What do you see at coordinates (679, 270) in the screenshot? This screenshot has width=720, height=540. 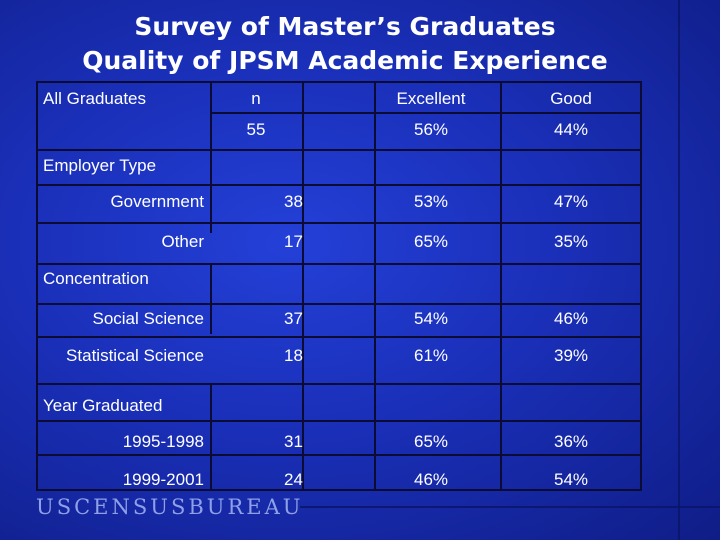 I see `decorative-vertical-line` at bounding box center [679, 270].